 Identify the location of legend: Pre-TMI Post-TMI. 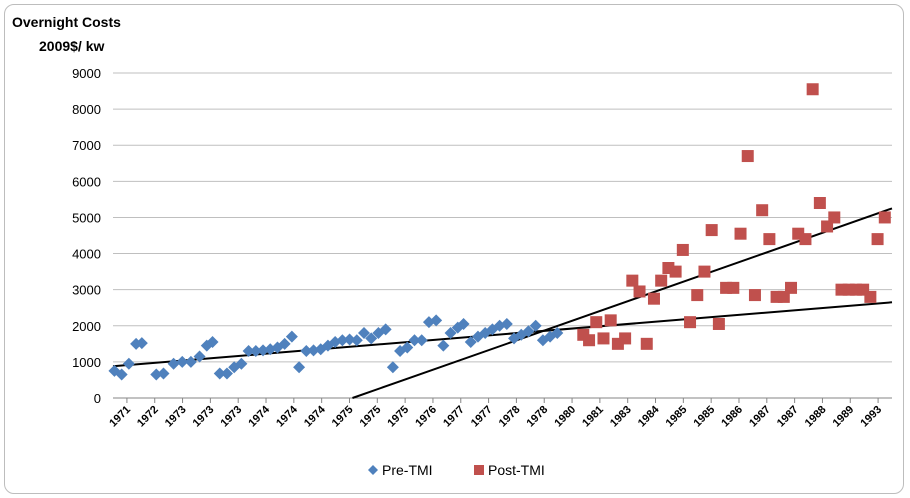
(456, 470).